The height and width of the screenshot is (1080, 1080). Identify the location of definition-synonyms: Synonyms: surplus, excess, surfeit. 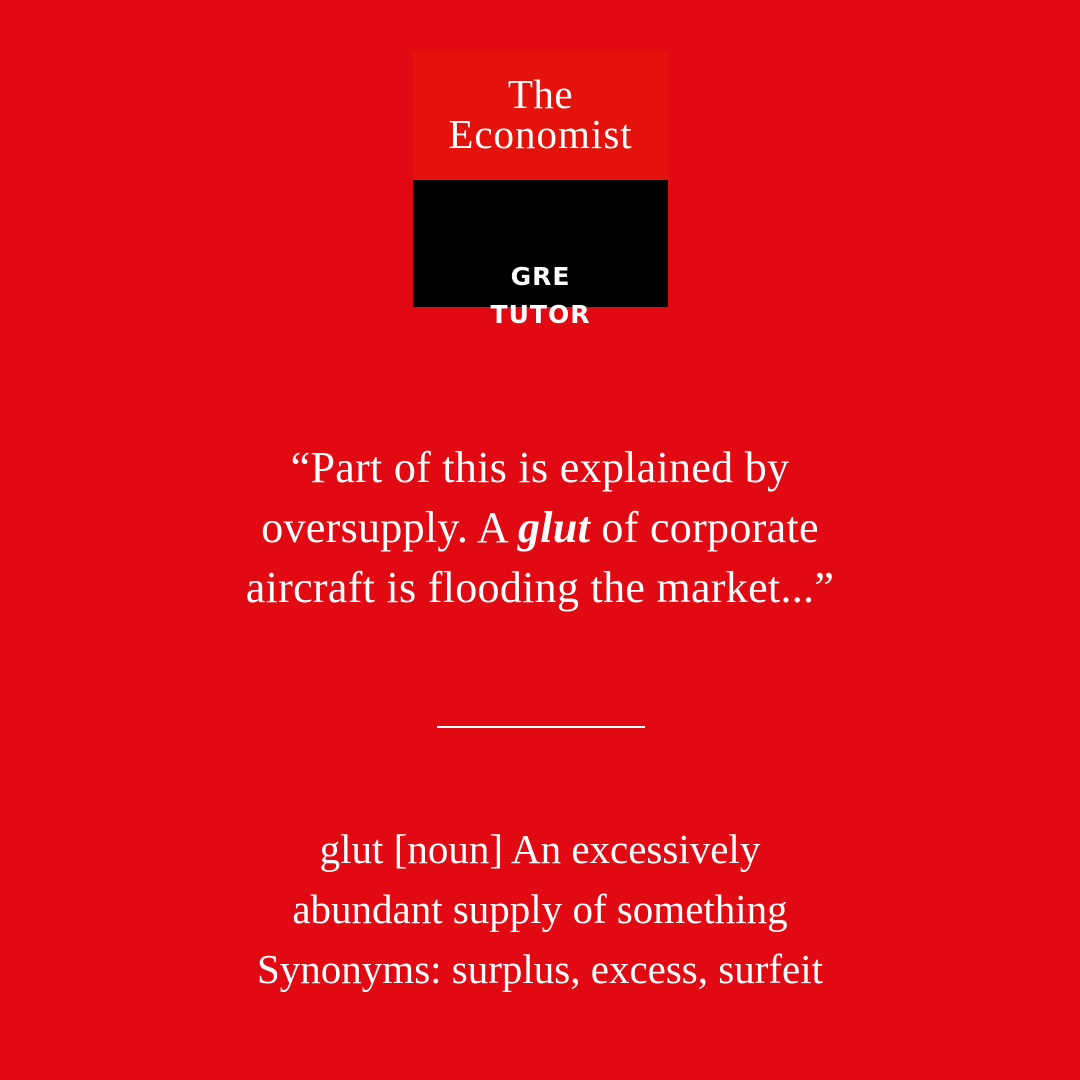
(540, 969).